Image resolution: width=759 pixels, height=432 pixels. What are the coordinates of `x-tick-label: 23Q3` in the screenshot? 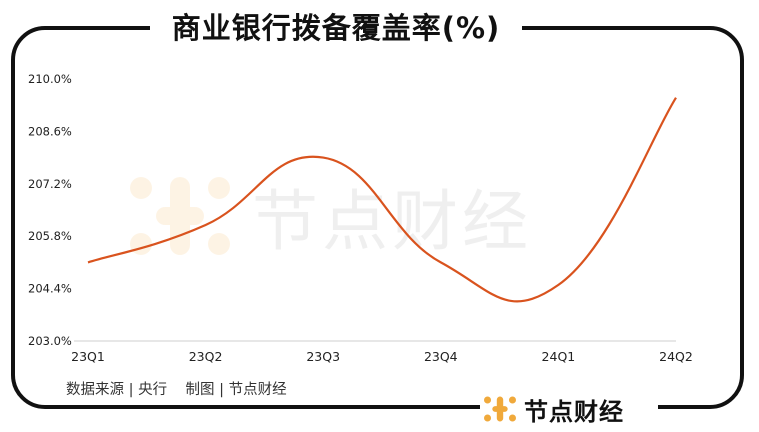 It's located at (323, 356).